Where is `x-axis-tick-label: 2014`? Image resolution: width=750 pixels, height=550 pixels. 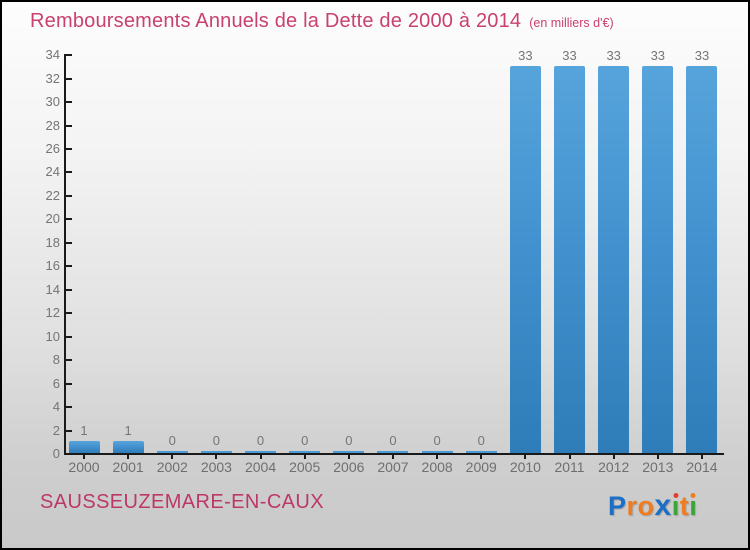 x-axis-tick-label: 2014 is located at coordinates (702, 467).